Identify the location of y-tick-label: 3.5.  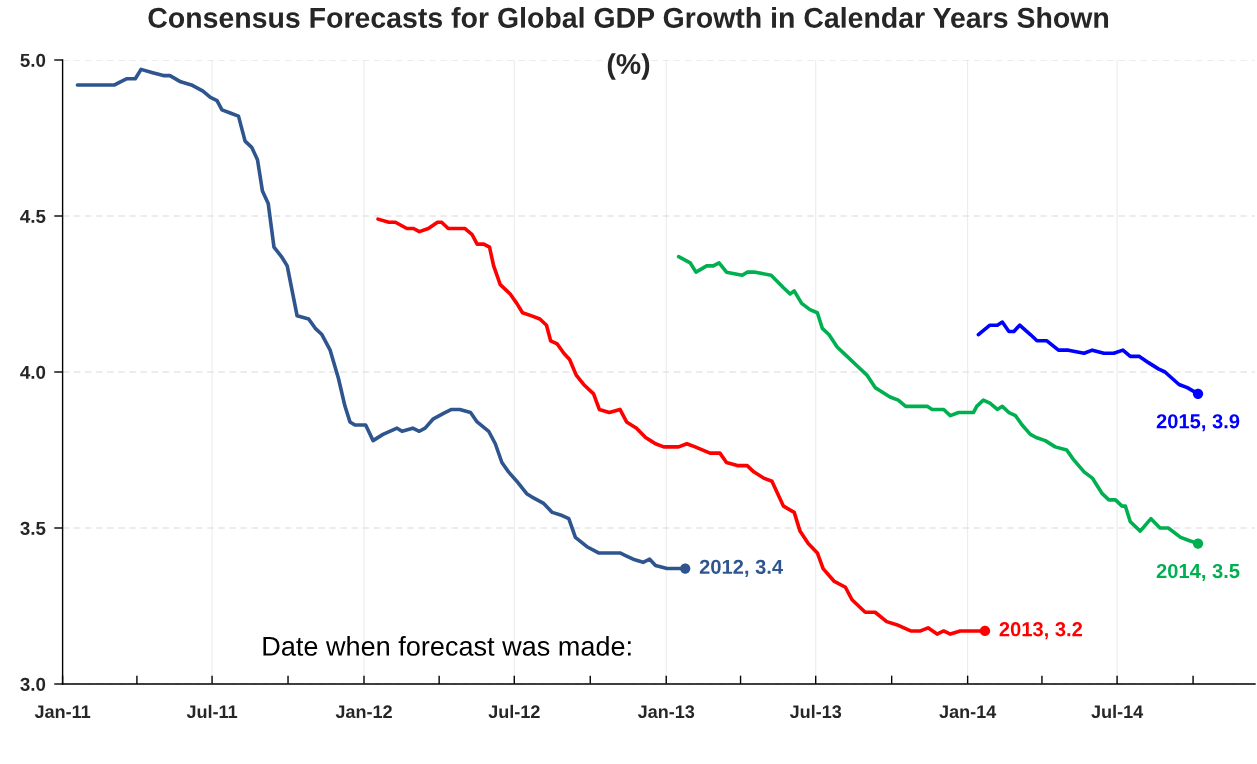
(33, 528).